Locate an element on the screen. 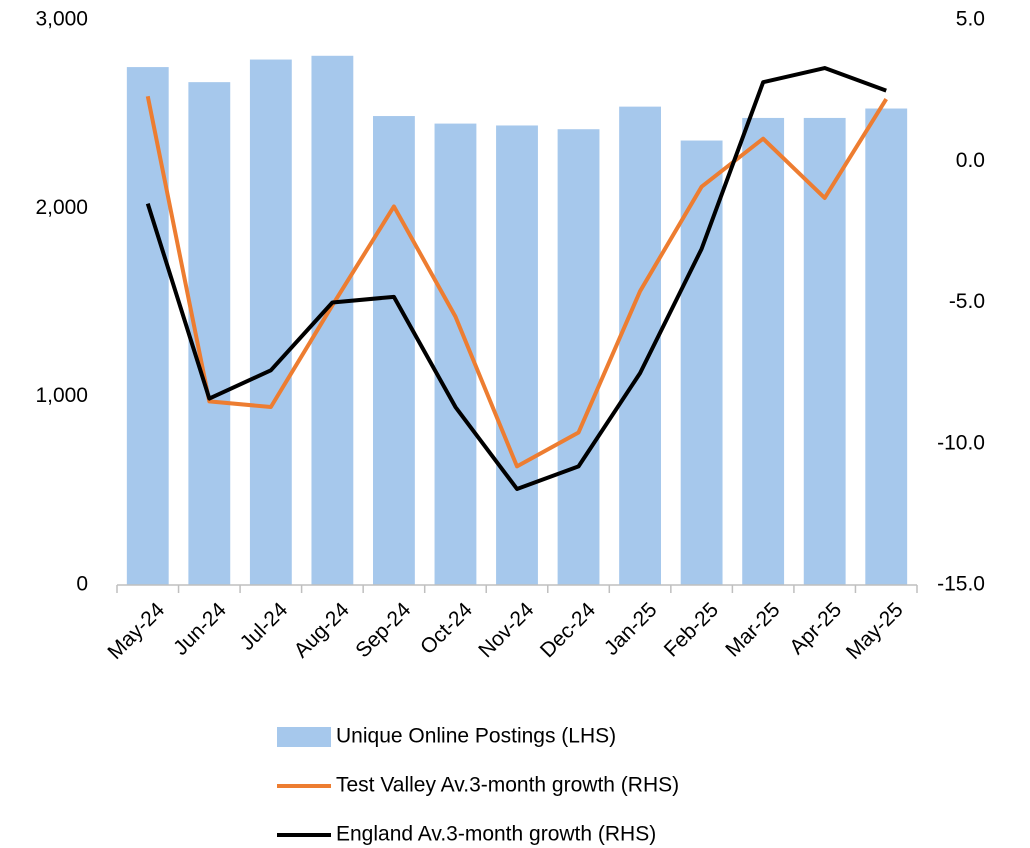  x-tick-label: Jul-24 is located at coordinates (264, 626).